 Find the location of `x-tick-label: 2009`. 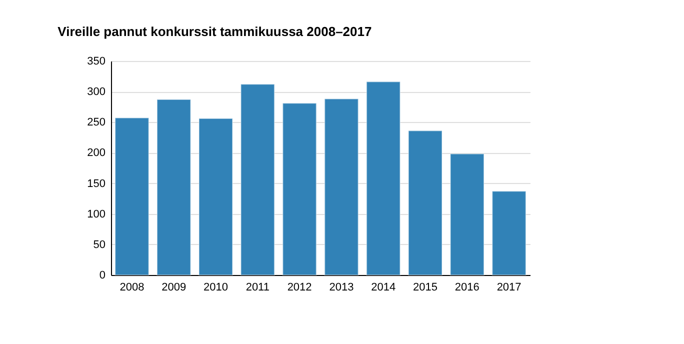

x-tick-label: 2009 is located at coordinates (174, 288).